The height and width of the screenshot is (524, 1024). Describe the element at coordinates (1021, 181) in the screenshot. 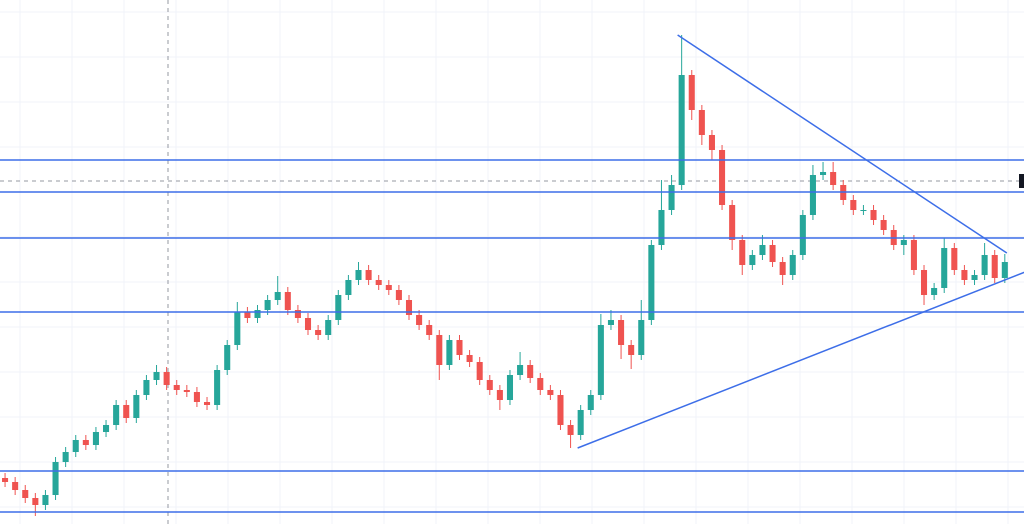

I see `price-label-stub` at that location.